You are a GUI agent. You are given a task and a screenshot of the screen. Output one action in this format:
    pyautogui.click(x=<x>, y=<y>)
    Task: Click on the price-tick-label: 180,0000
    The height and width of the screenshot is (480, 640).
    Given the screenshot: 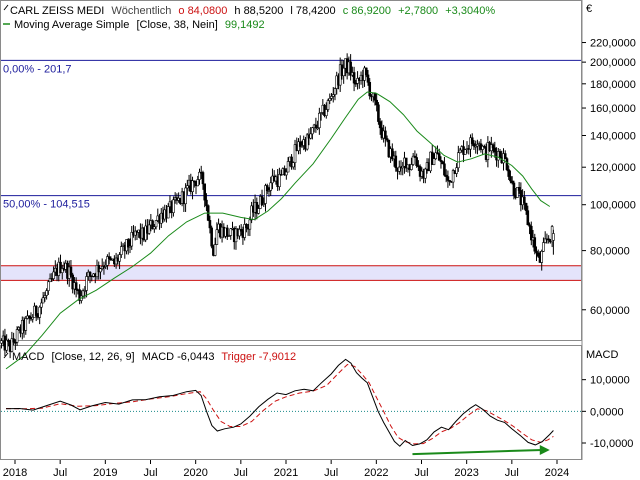 What is the action you would take?
    pyautogui.click(x=613, y=85)
    